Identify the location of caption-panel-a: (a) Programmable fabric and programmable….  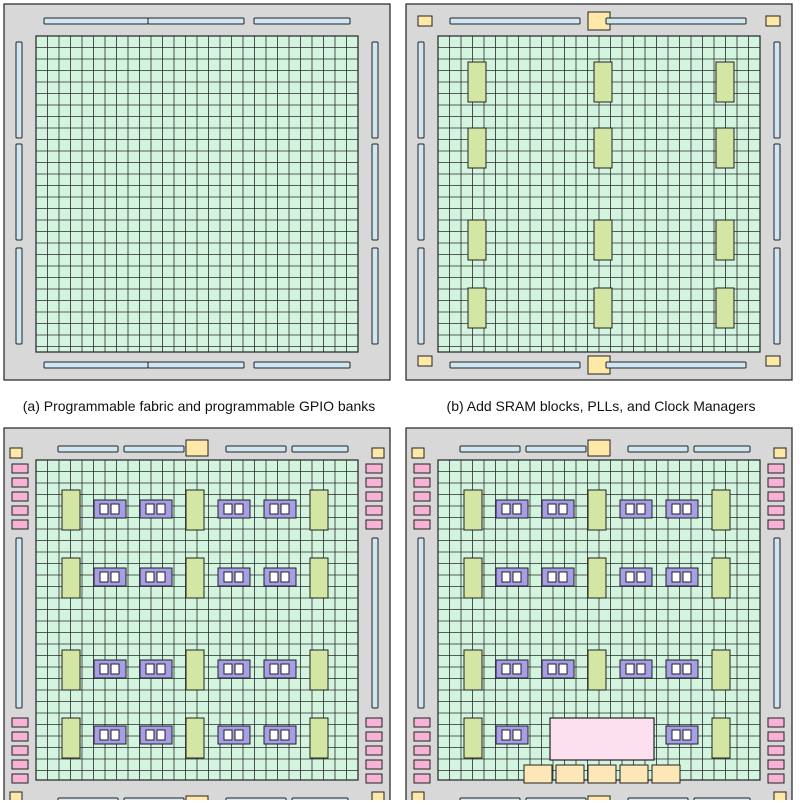
(199, 406).